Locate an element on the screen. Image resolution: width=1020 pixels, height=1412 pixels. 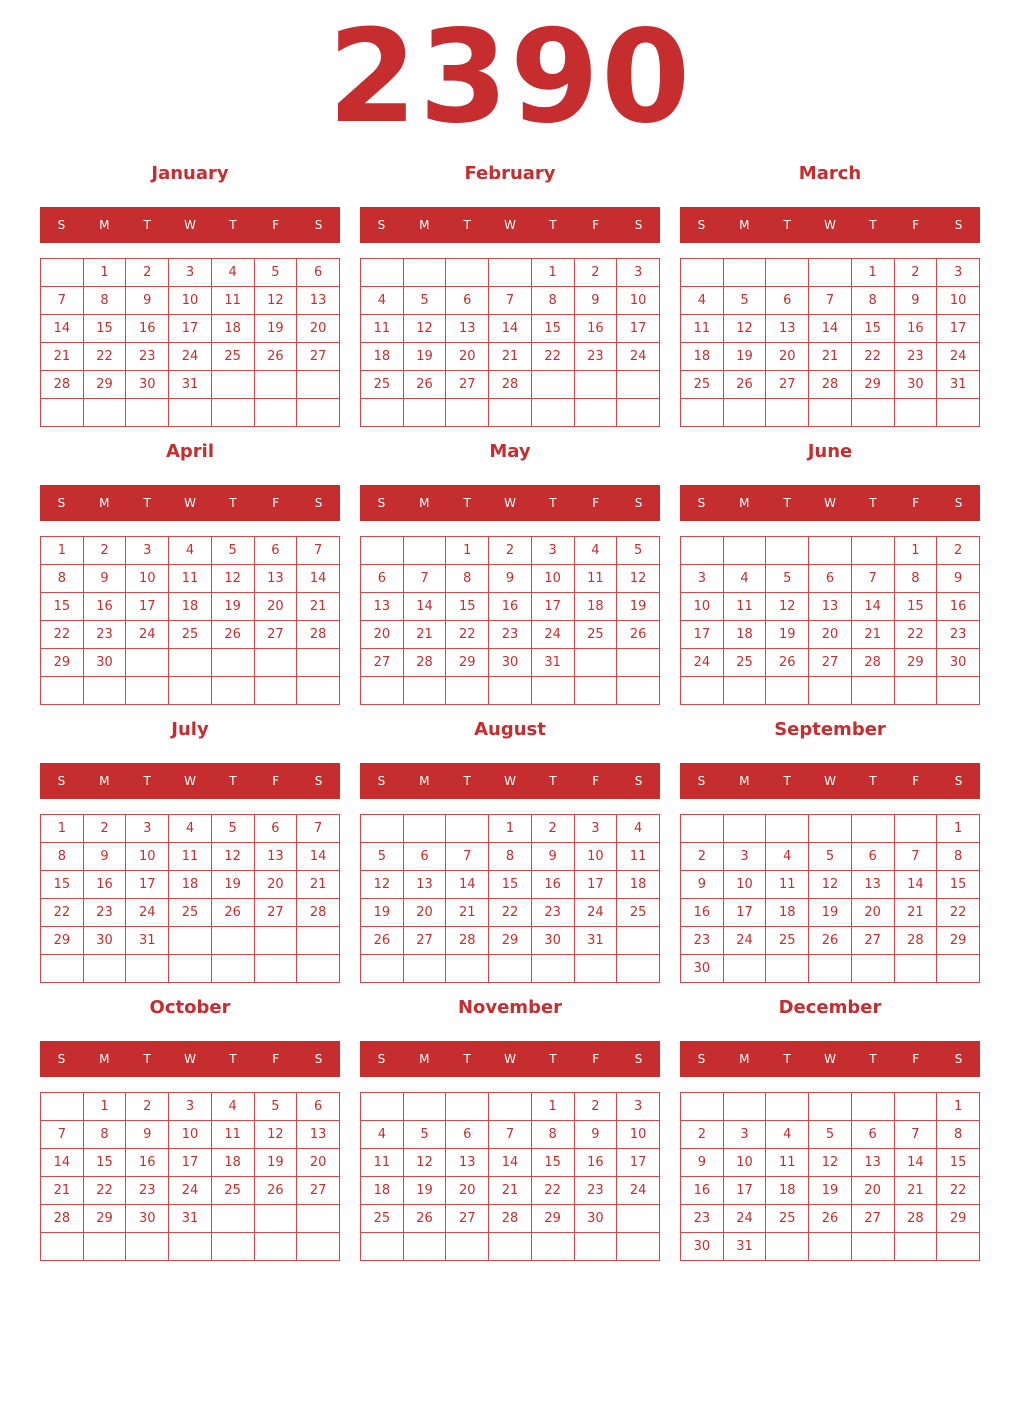
day-cell: 15 is located at coordinates (552, 1162).